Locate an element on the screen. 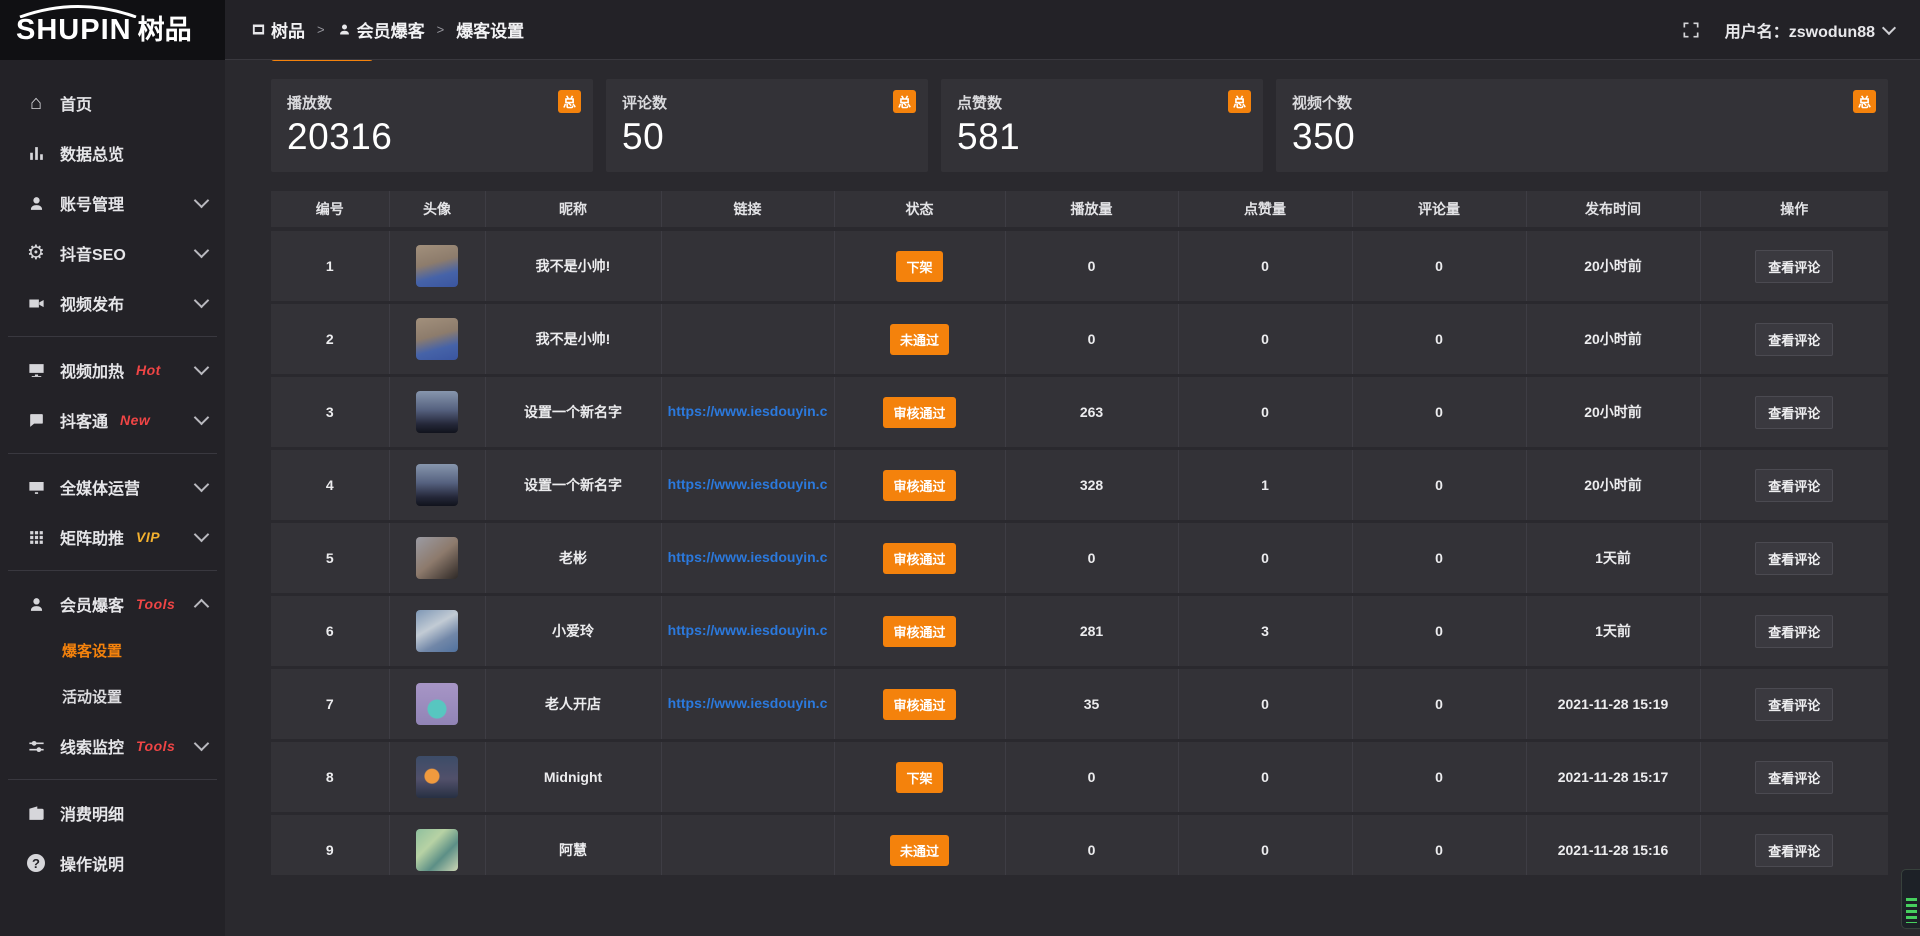 The height and width of the screenshot is (936, 1920). stat-card-3: 视频个数 350 总 is located at coordinates (1582, 125).